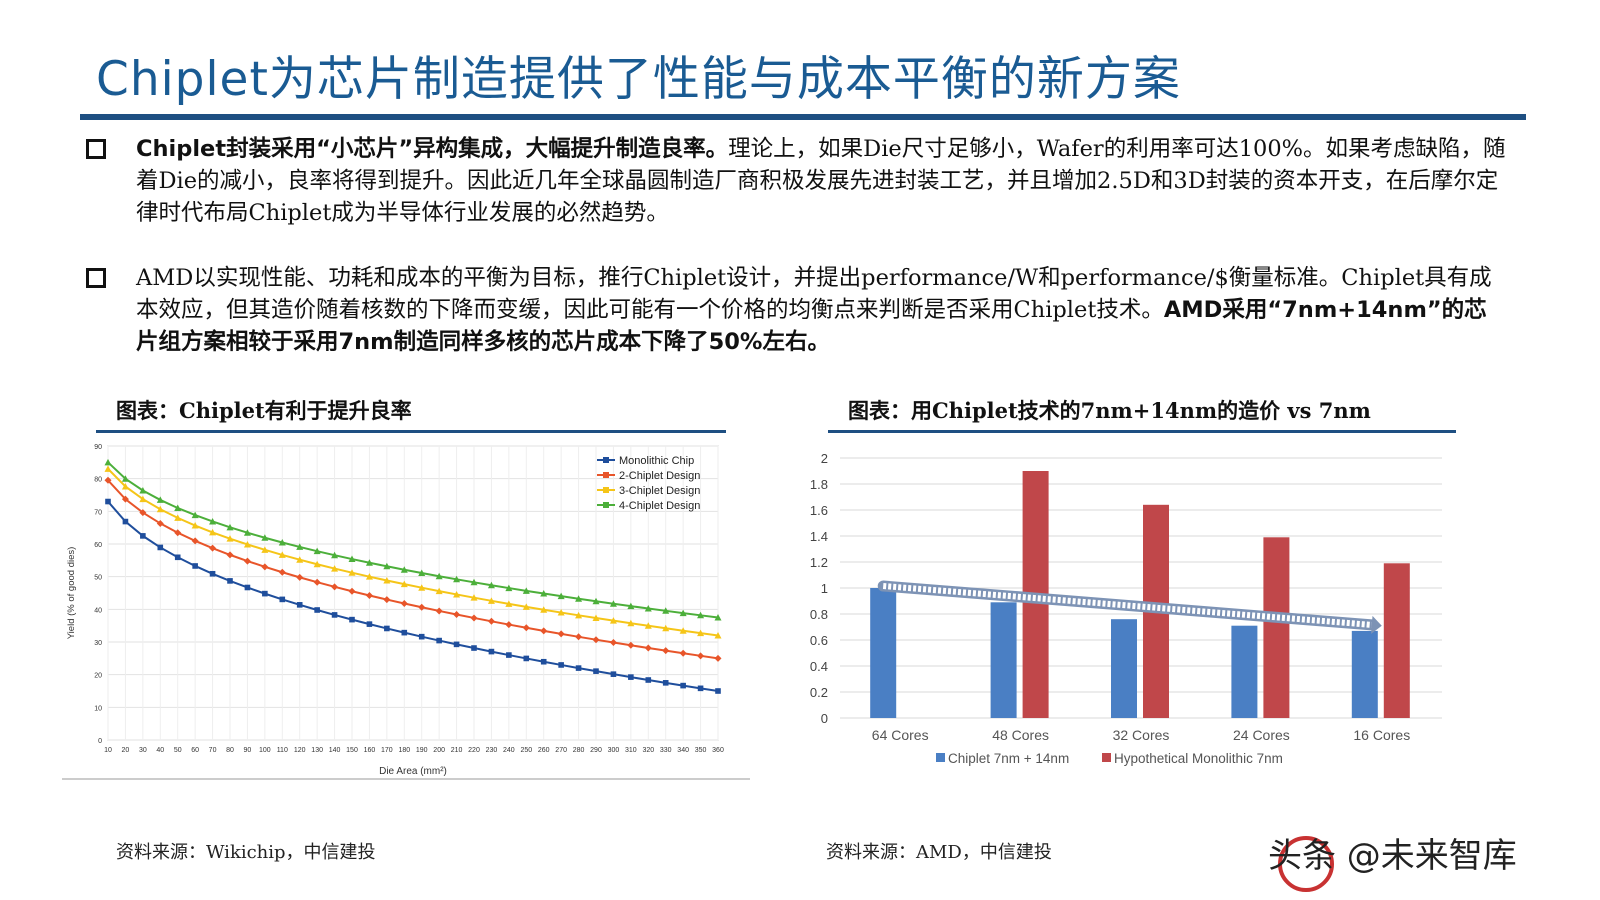  Describe the element at coordinates (143, 750) in the screenshot. I see `x-tick-label: 30` at that location.